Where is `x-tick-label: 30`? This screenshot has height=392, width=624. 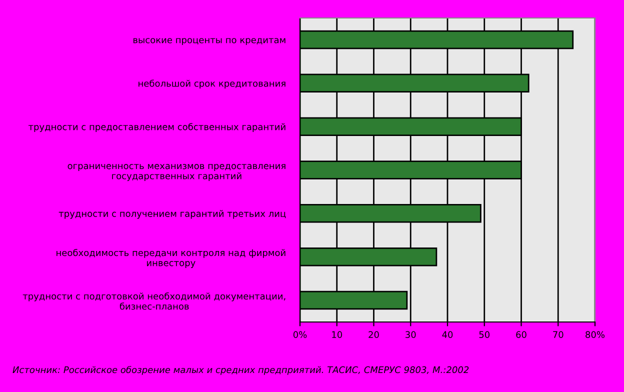 x-tick-label: 30 is located at coordinates (411, 334).